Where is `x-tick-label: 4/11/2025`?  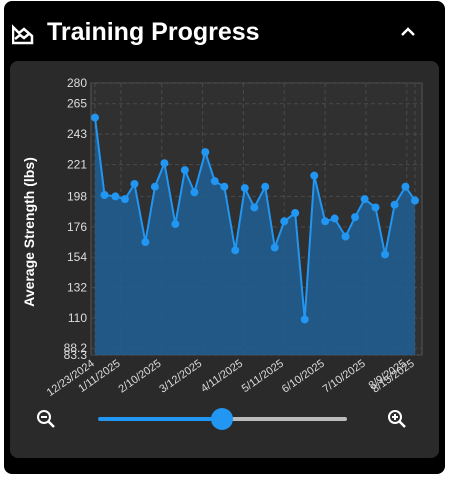
x-tick-label: 4/11/2025 is located at coordinates (222, 376).